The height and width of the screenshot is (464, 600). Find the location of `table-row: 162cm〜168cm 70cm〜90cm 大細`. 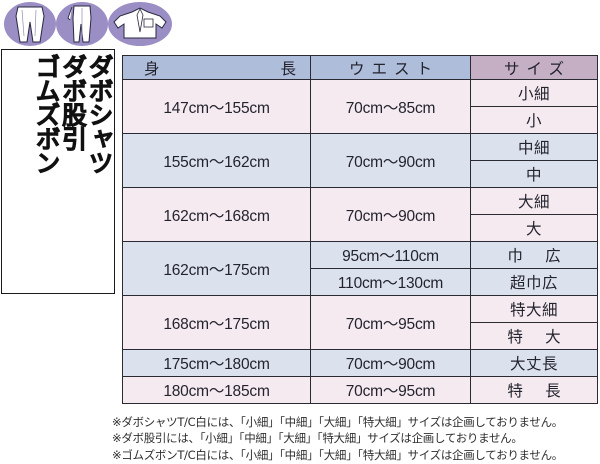

table-row: 162cm〜168cm 70cm〜90cm 大細 is located at coordinates (360, 214).